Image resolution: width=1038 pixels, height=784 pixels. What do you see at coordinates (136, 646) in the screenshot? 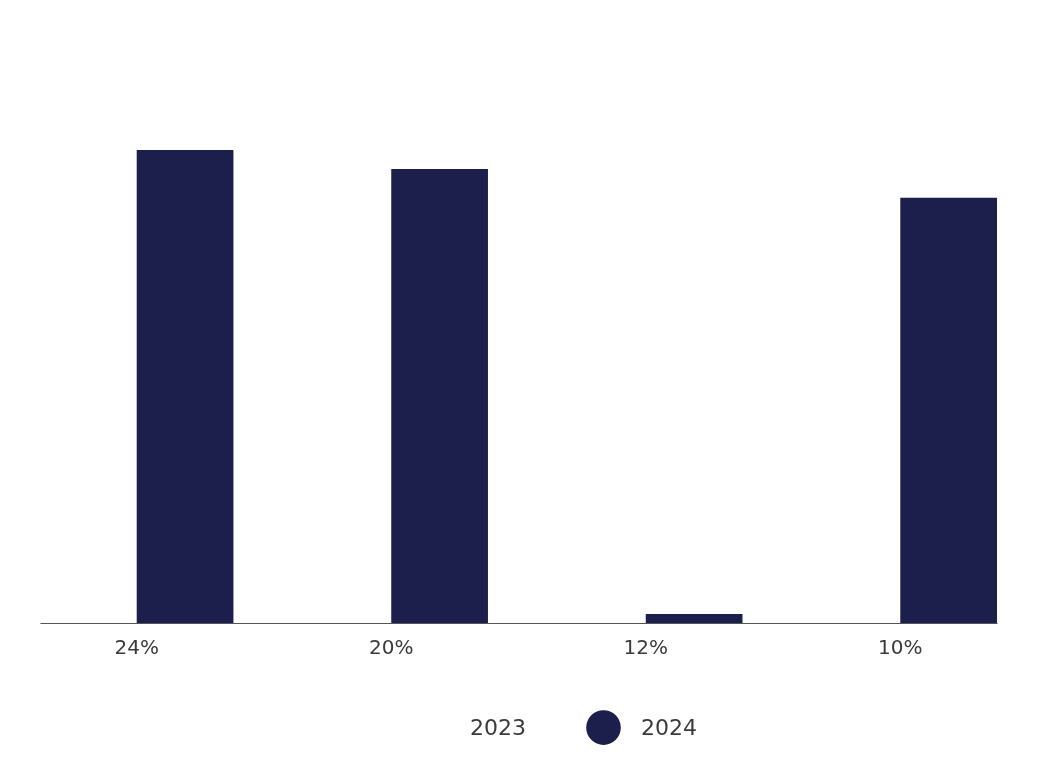
I see `x-tick-label: 24%` at bounding box center [136, 646].